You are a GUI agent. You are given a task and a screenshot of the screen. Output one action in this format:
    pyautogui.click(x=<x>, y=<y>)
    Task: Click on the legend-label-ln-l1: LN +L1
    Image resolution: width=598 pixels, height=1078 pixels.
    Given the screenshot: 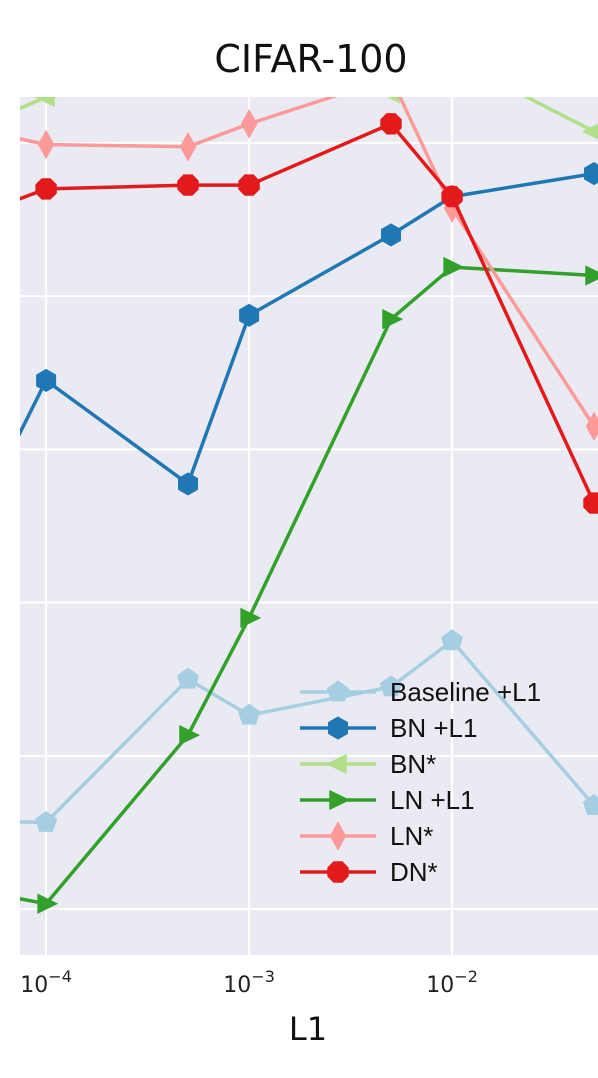 What is the action you would take?
    pyautogui.click(x=432, y=800)
    